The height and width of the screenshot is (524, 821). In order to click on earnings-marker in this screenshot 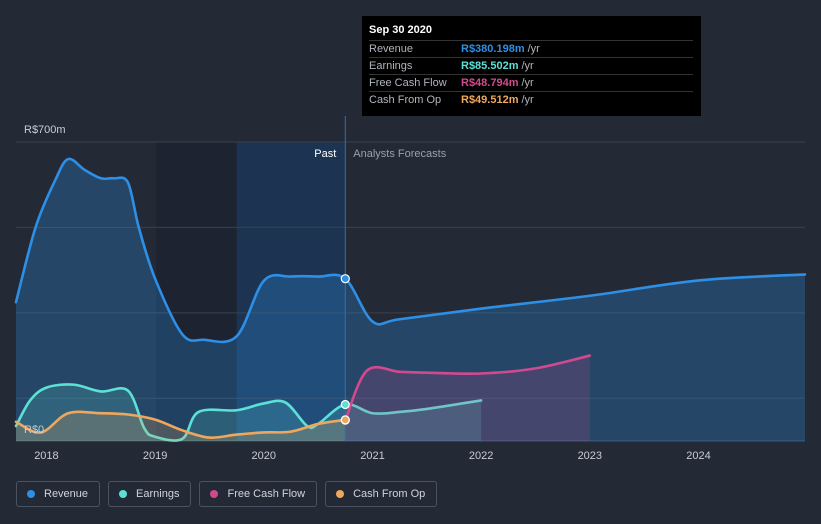, I will do `click(345, 404)`.